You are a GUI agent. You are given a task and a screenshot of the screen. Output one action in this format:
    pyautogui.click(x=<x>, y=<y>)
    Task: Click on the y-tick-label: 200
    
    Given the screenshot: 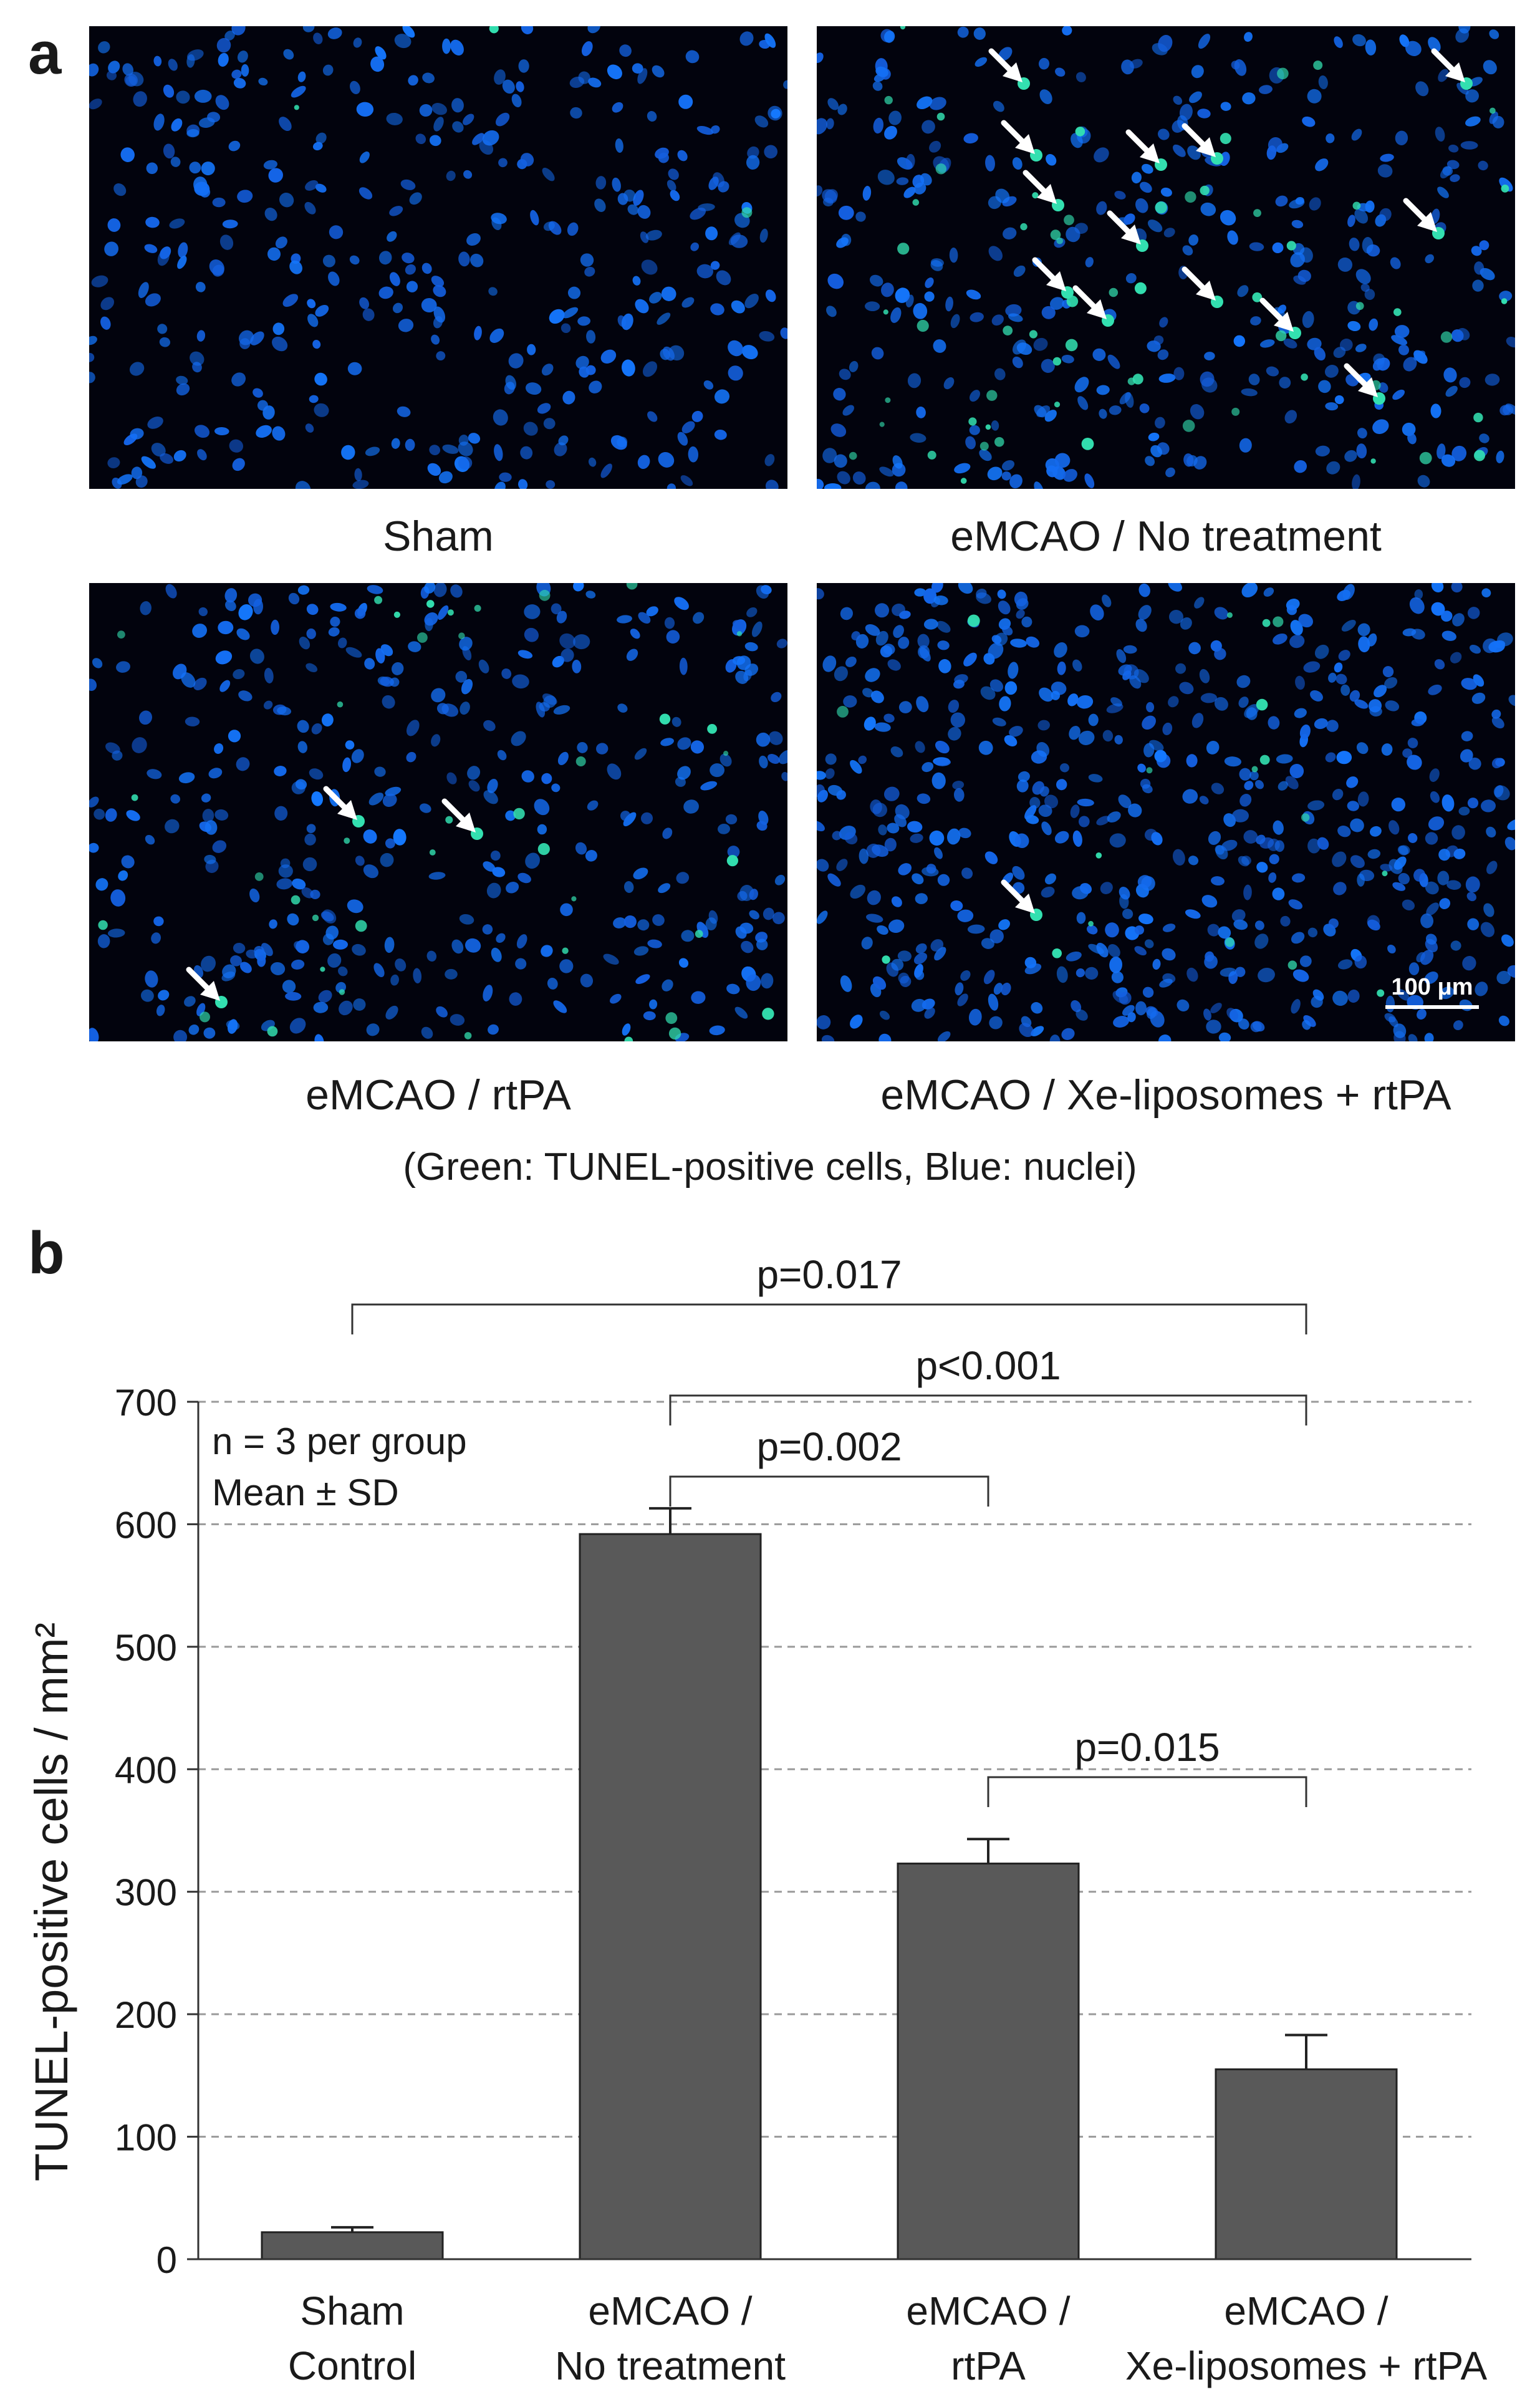 What is the action you would take?
    pyautogui.click(x=146, y=2015)
    